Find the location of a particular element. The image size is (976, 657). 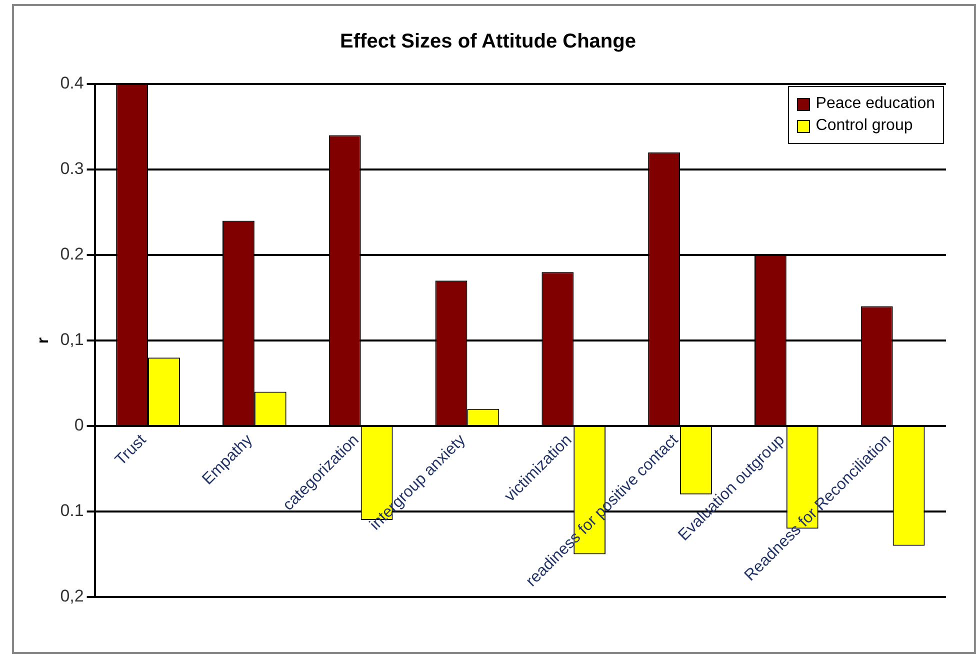

y-tick-label: 0.3 is located at coordinates (72, 168).